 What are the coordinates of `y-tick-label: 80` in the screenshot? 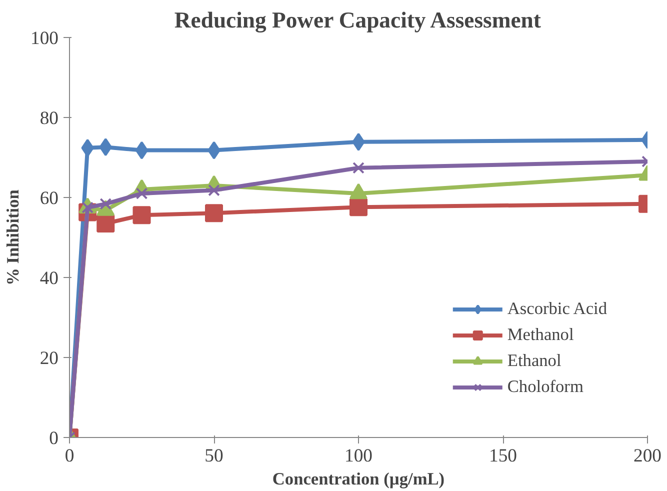 It's located at (49, 118).